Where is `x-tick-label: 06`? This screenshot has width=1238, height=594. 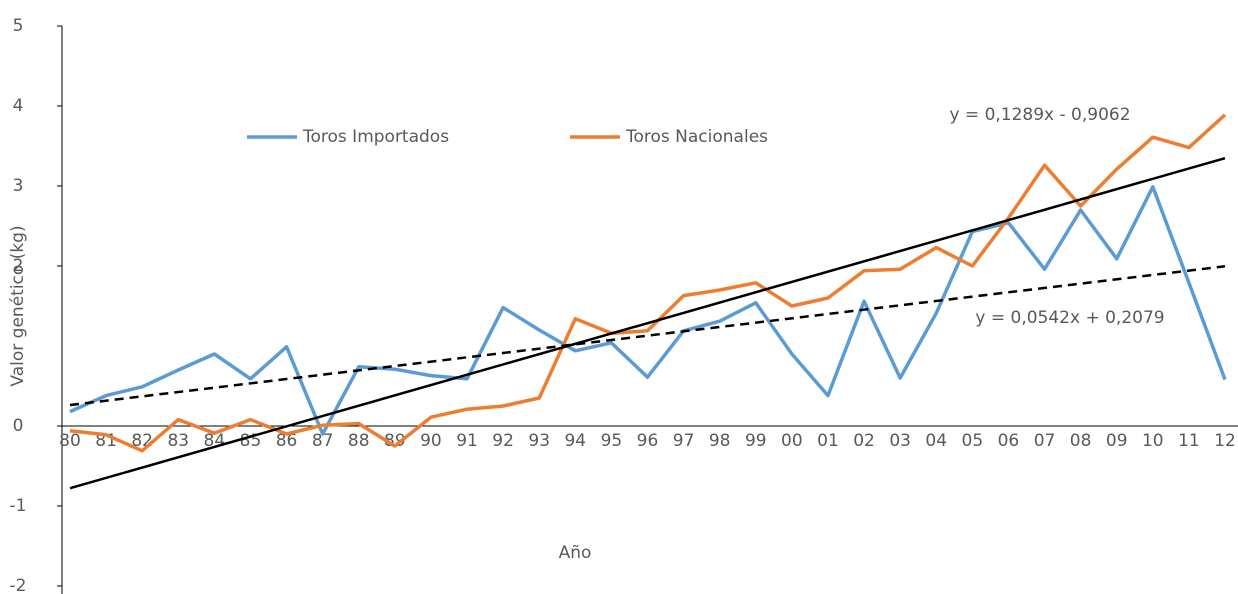 x-tick-label: 06 is located at coordinates (1009, 441).